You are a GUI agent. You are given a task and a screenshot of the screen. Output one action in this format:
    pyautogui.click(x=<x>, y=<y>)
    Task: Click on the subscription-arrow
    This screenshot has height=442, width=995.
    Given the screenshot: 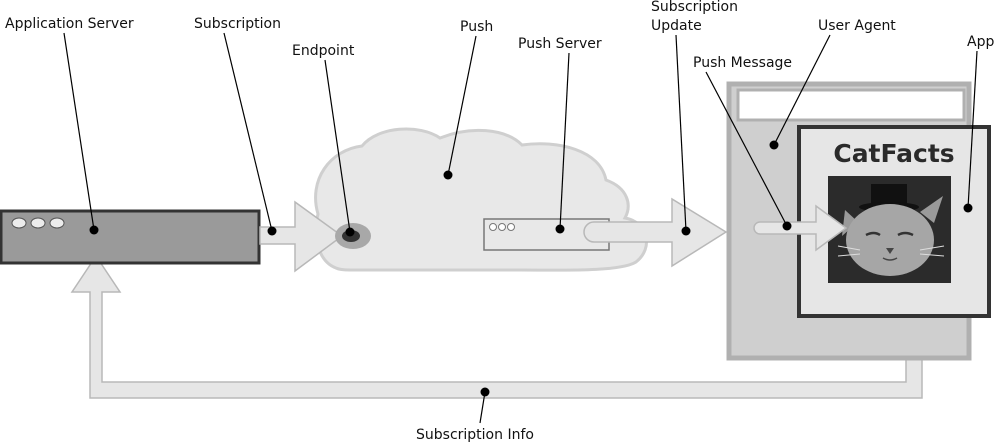 What is the action you would take?
    pyautogui.click(x=301, y=236)
    